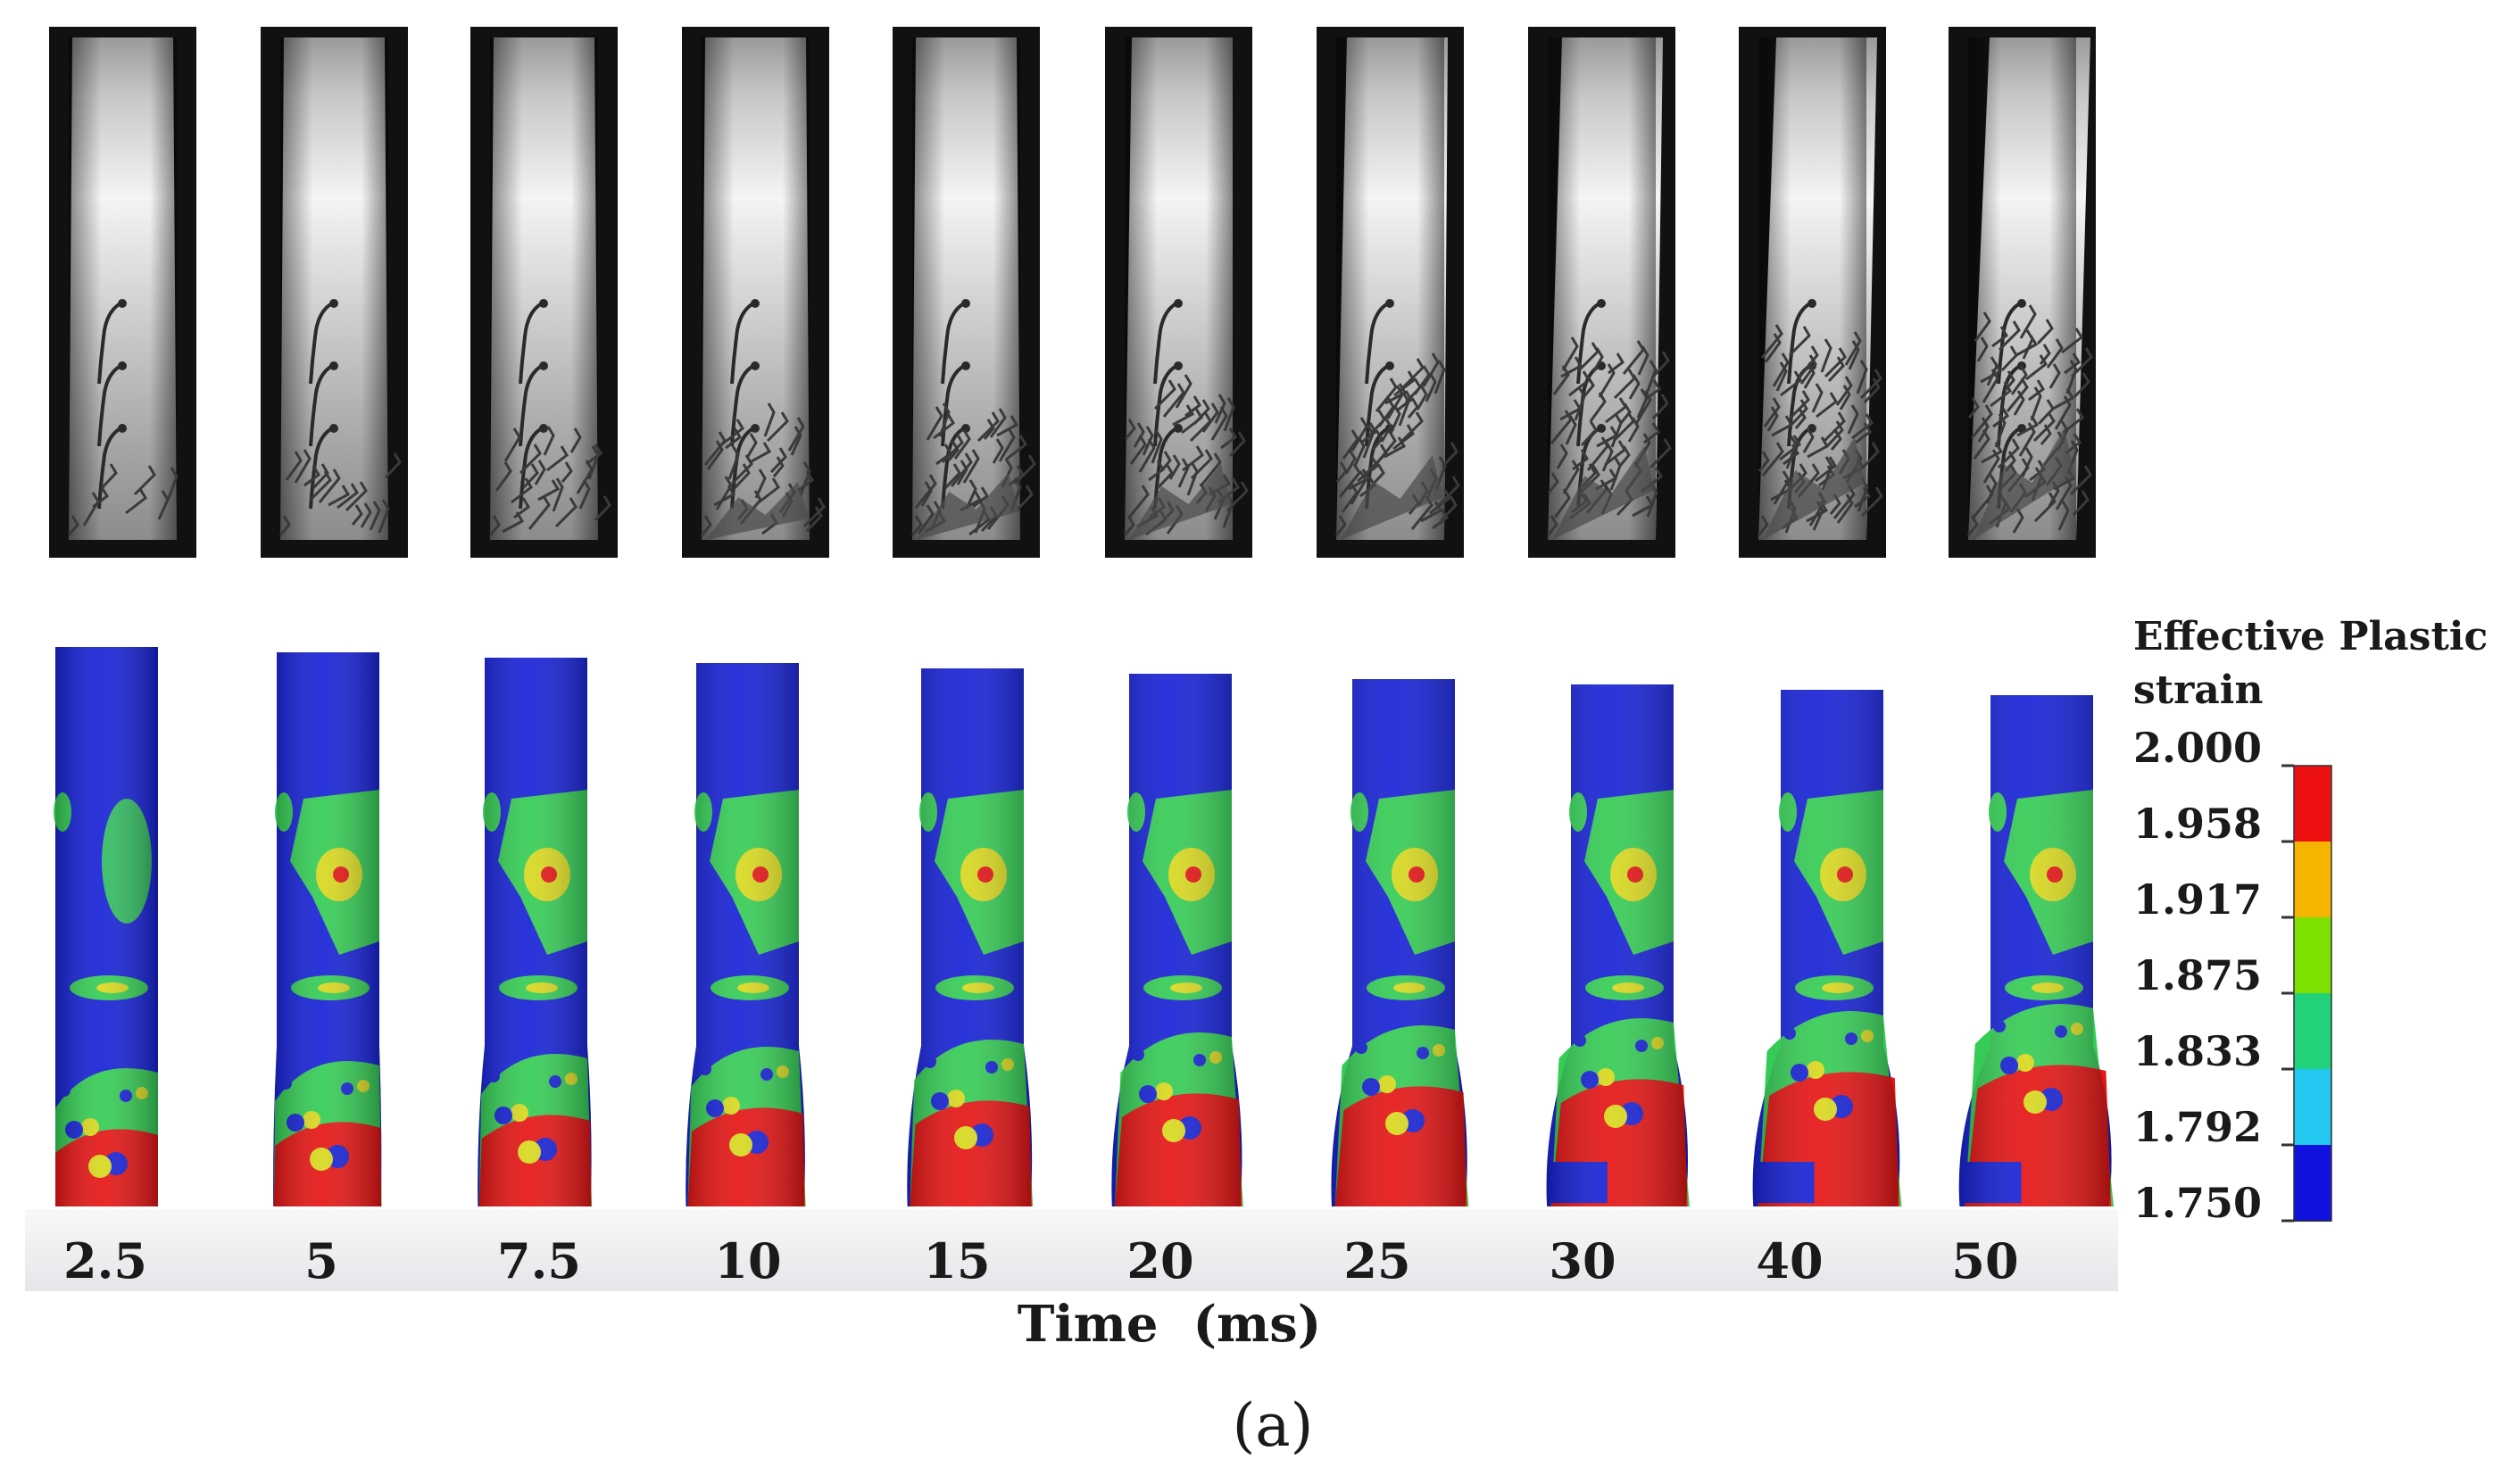  Describe the element at coordinates (1789, 1260) in the screenshot. I see `time-label: 40` at that location.